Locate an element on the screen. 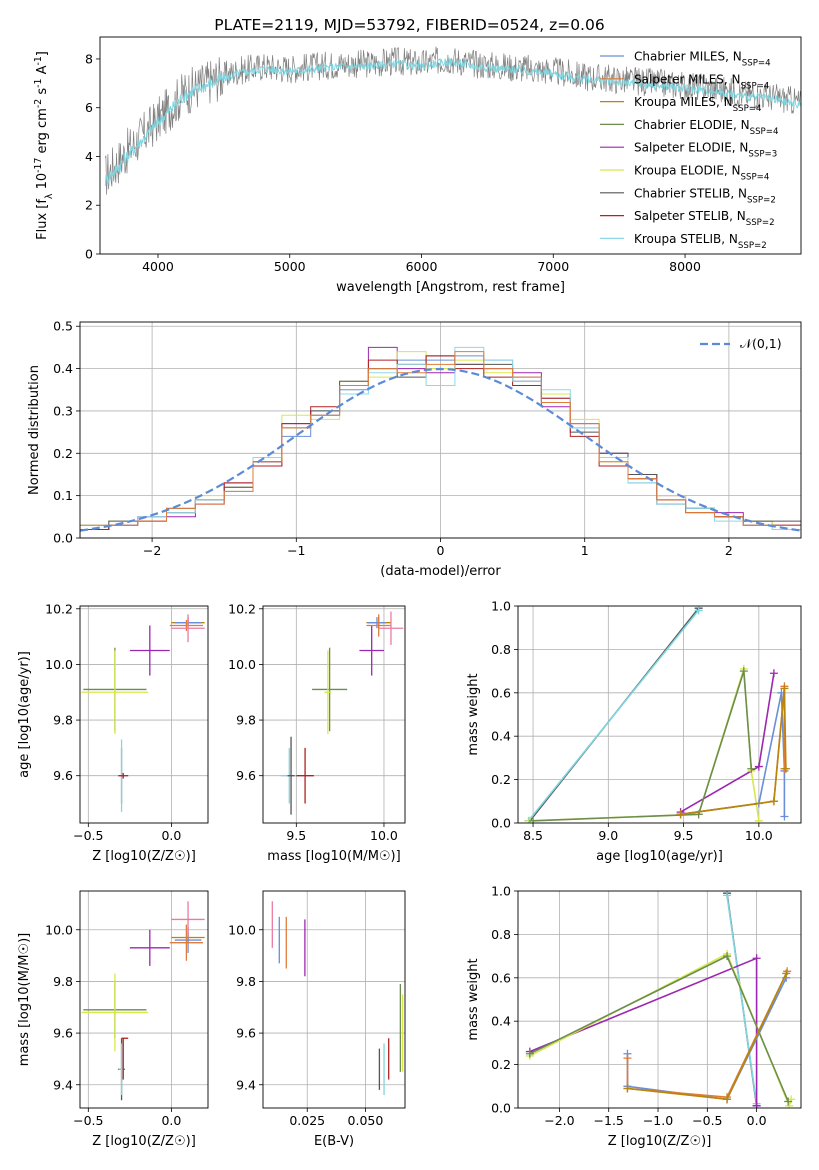 The image size is (819, 1170). label-part: 10 is located at coordinates (42, 183).